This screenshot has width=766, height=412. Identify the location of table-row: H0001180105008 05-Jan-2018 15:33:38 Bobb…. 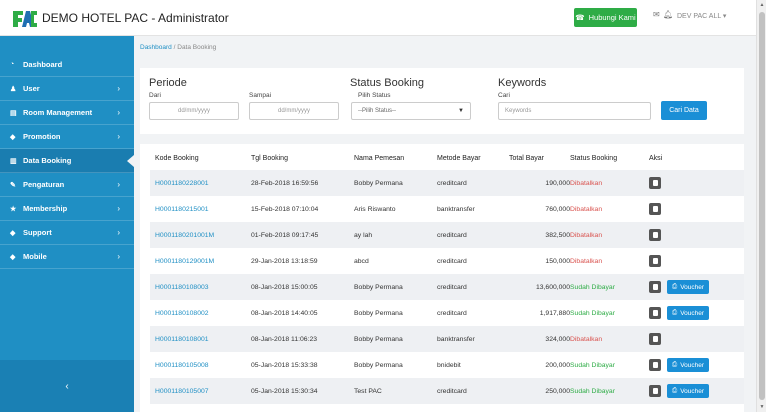
(447, 365).